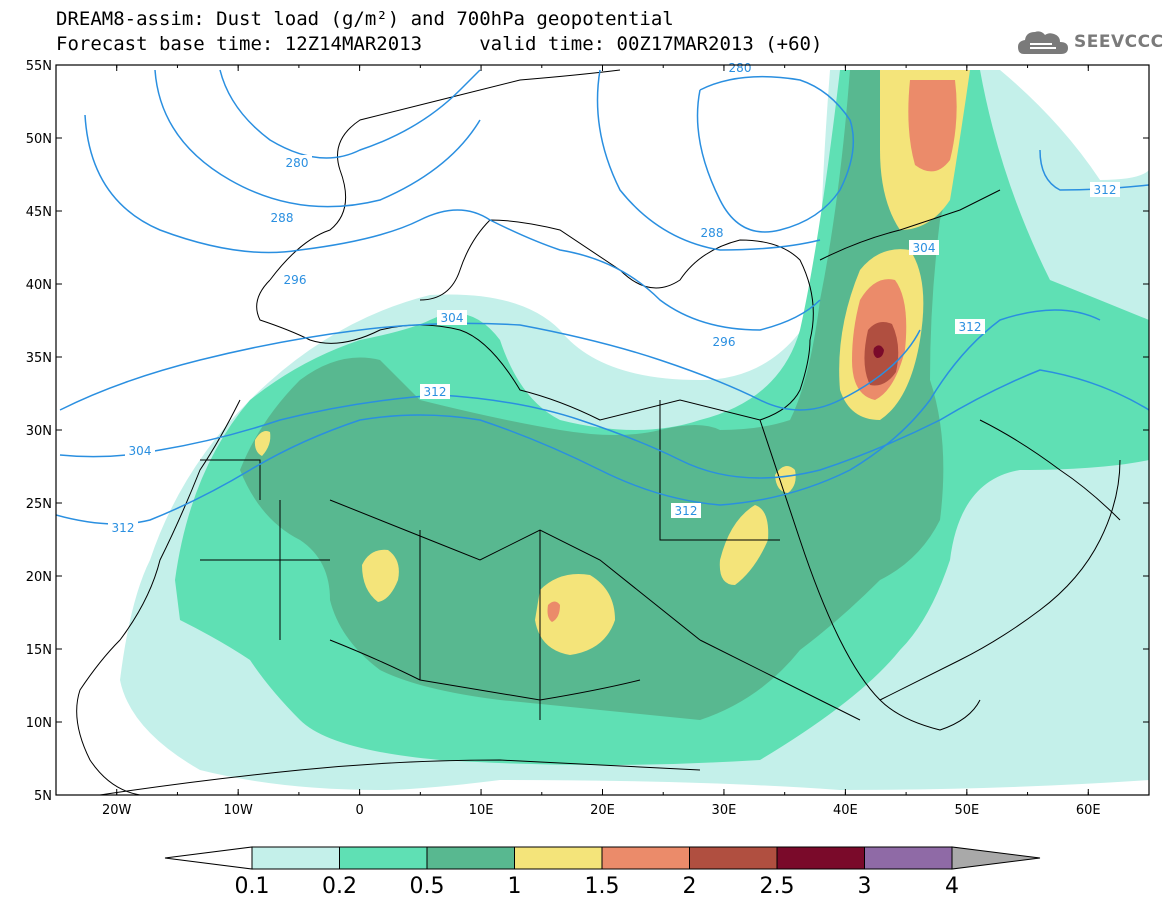 This screenshot has height=907, width=1165. What do you see at coordinates (602, 886) in the screenshot?
I see `colorbar-label: 1.5` at bounding box center [602, 886].